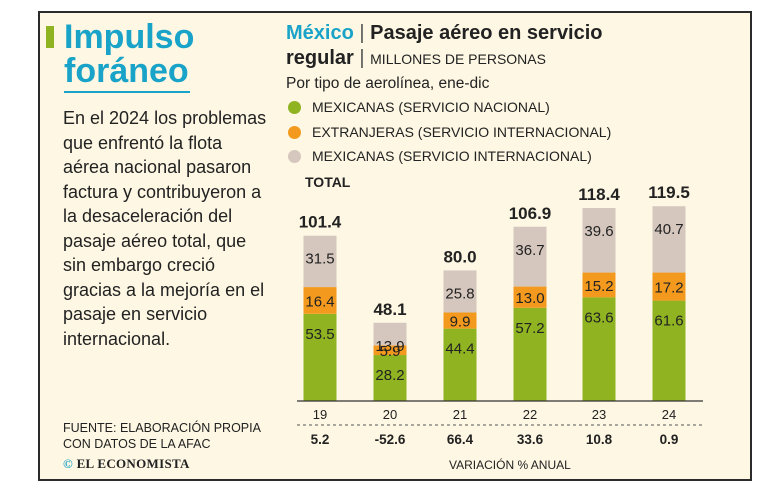  Describe the element at coordinates (669, 414) in the screenshot. I see `x-tick-24: 24` at that location.